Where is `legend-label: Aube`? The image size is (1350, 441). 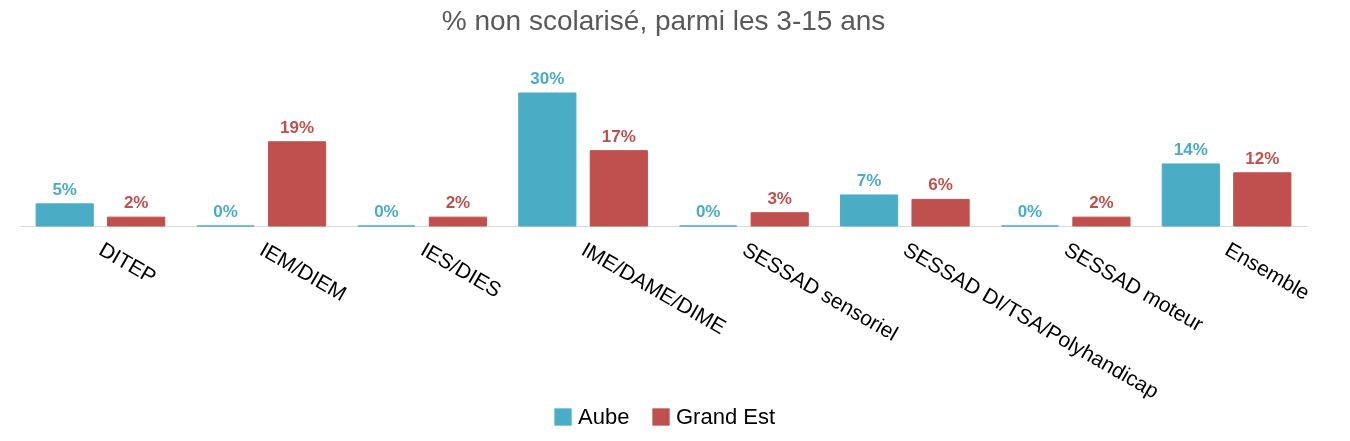 legend-label: Aube is located at coordinates (604, 416).